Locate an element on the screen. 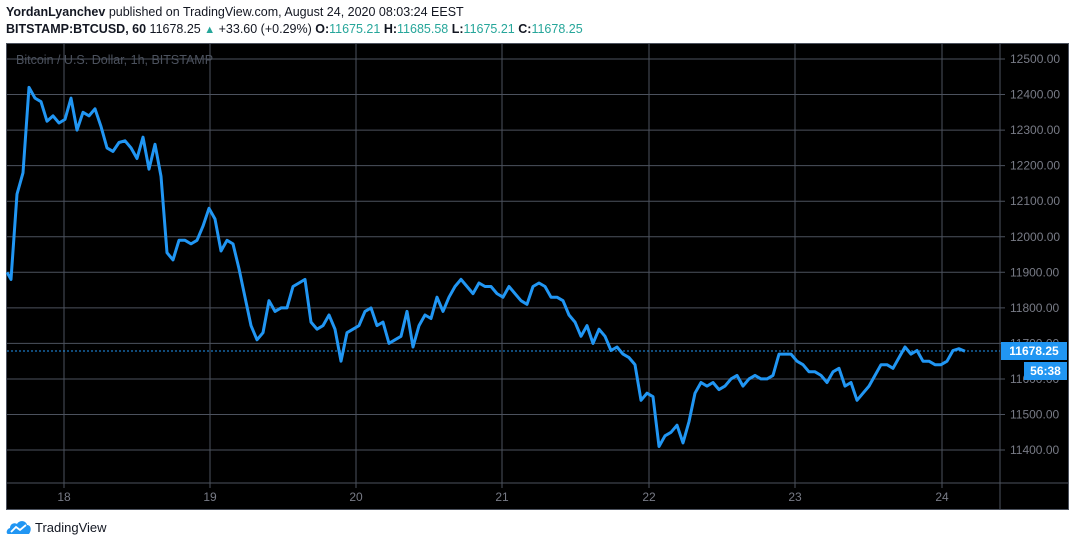 The height and width of the screenshot is (547, 1073). close-label: C: is located at coordinates (525, 29).